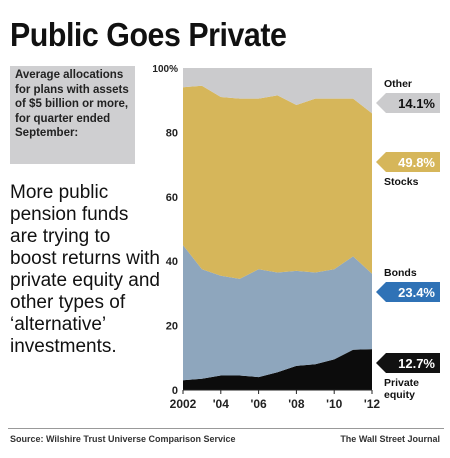 This screenshot has height=458, width=450. I want to click on callout-other, so click(408, 103).